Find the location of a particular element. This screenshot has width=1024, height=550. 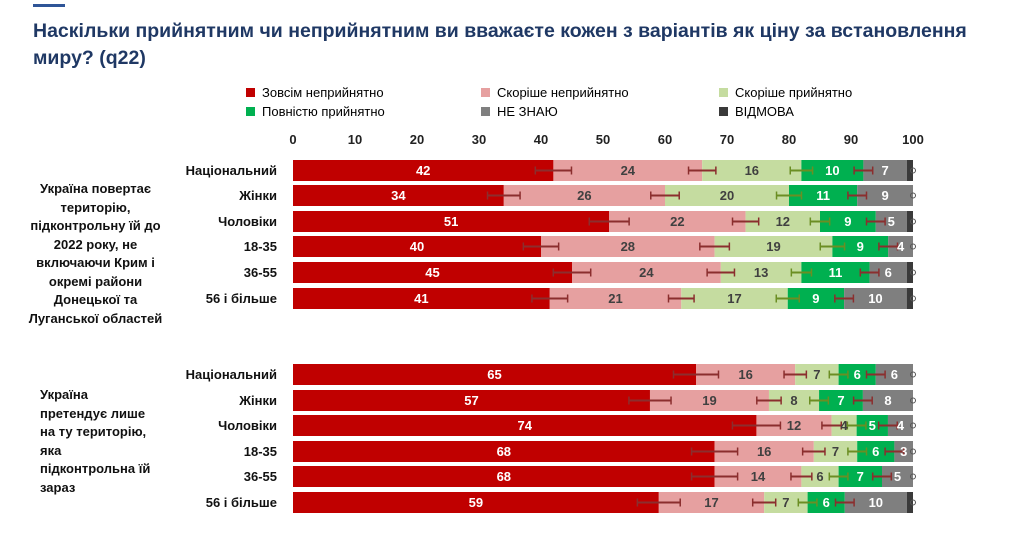

legend-item: НЕ ЗНАЮ is located at coordinates (519, 111).